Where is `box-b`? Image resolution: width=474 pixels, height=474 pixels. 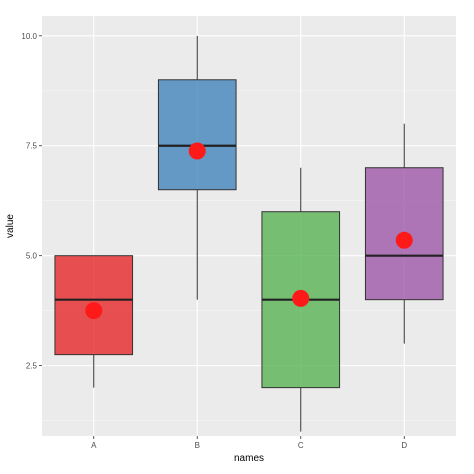 box-b is located at coordinates (197, 167).